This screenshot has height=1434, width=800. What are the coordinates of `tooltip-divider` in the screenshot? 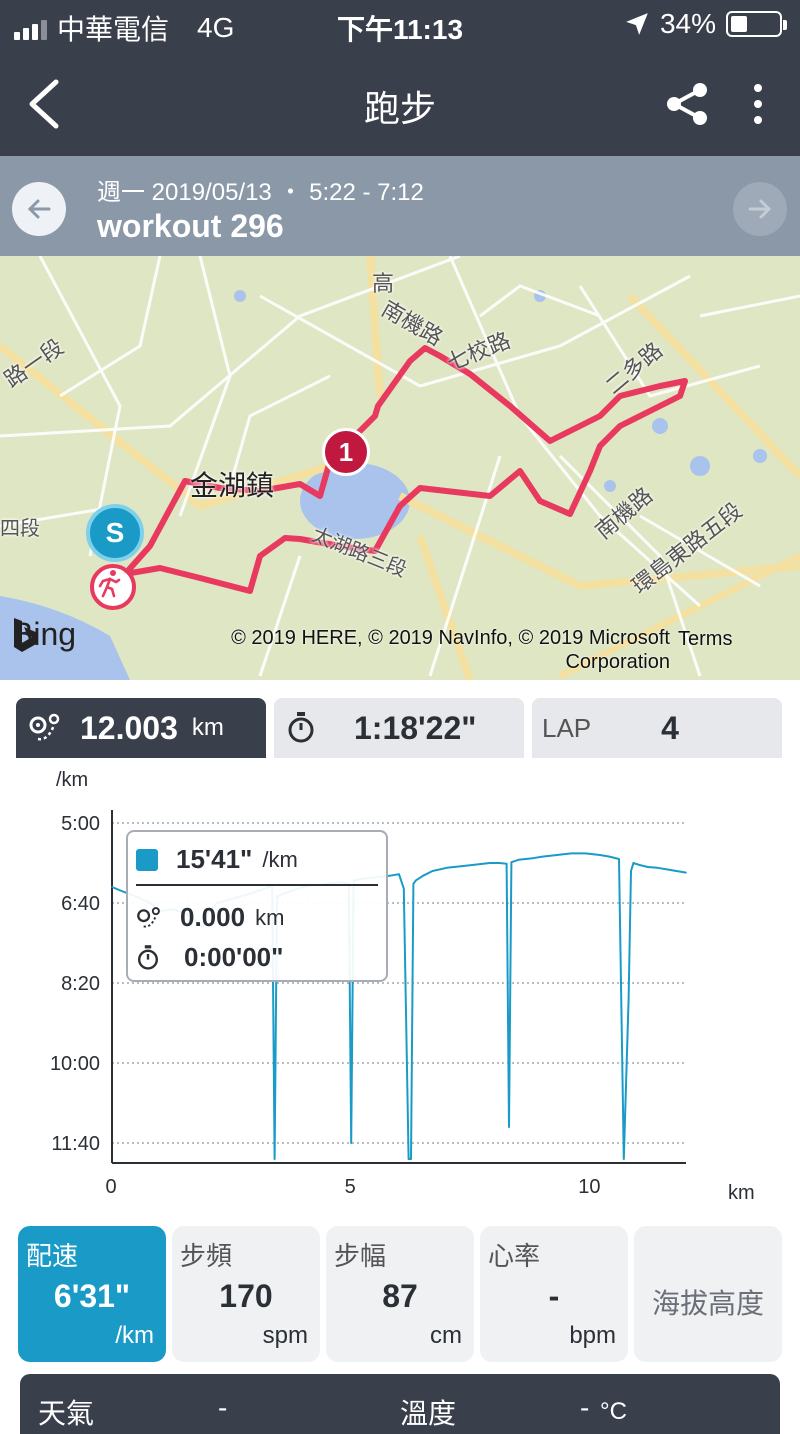 It's located at (257, 885).